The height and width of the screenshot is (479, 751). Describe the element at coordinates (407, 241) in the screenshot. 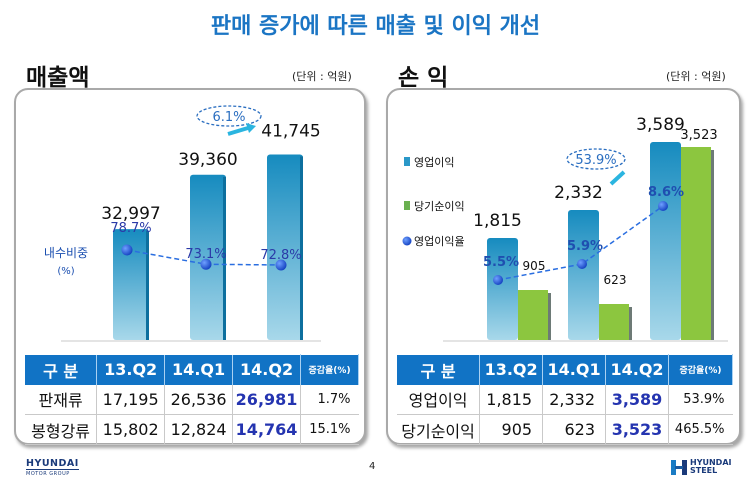

I see `legend-swatch-operating-margin` at that location.